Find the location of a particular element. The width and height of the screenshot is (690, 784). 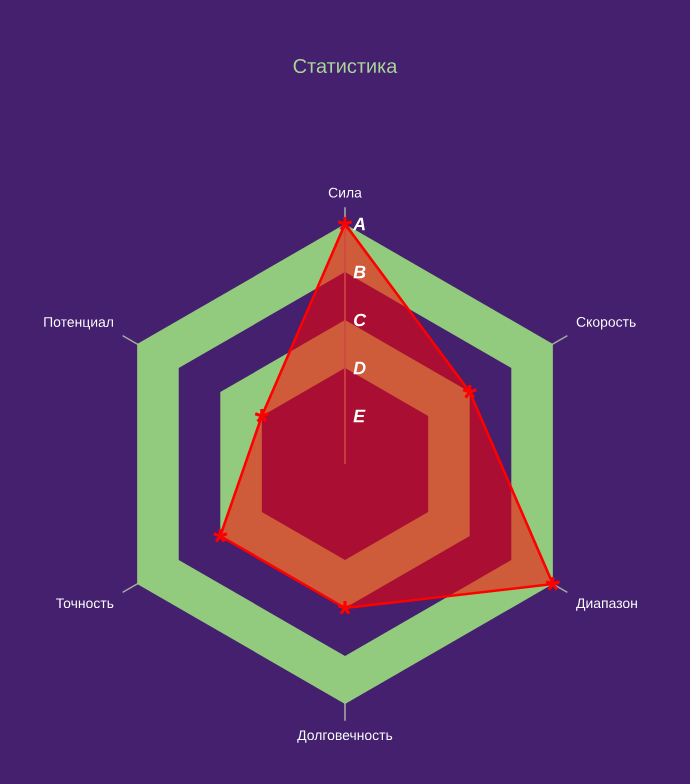

y-tick-label: C is located at coordinates (360, 320).